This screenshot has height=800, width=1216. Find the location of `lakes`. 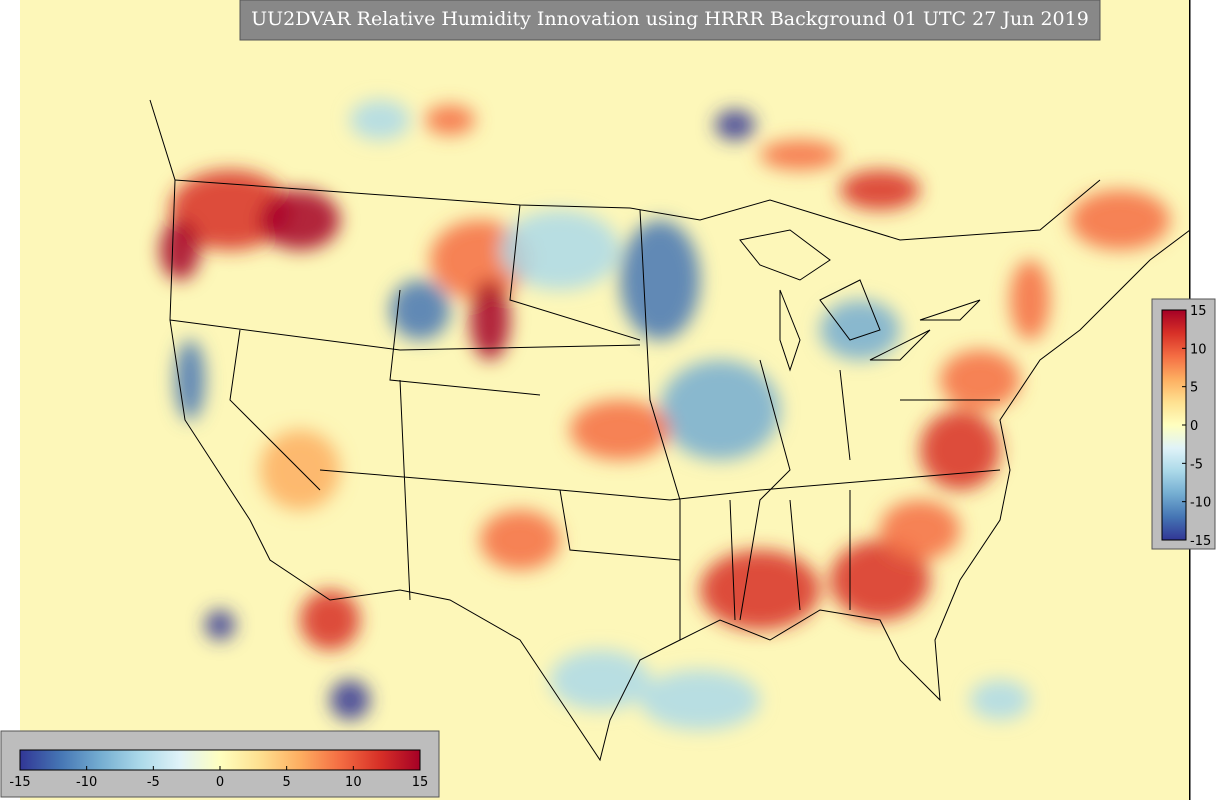

lakes is located at coordinates (860, 300).